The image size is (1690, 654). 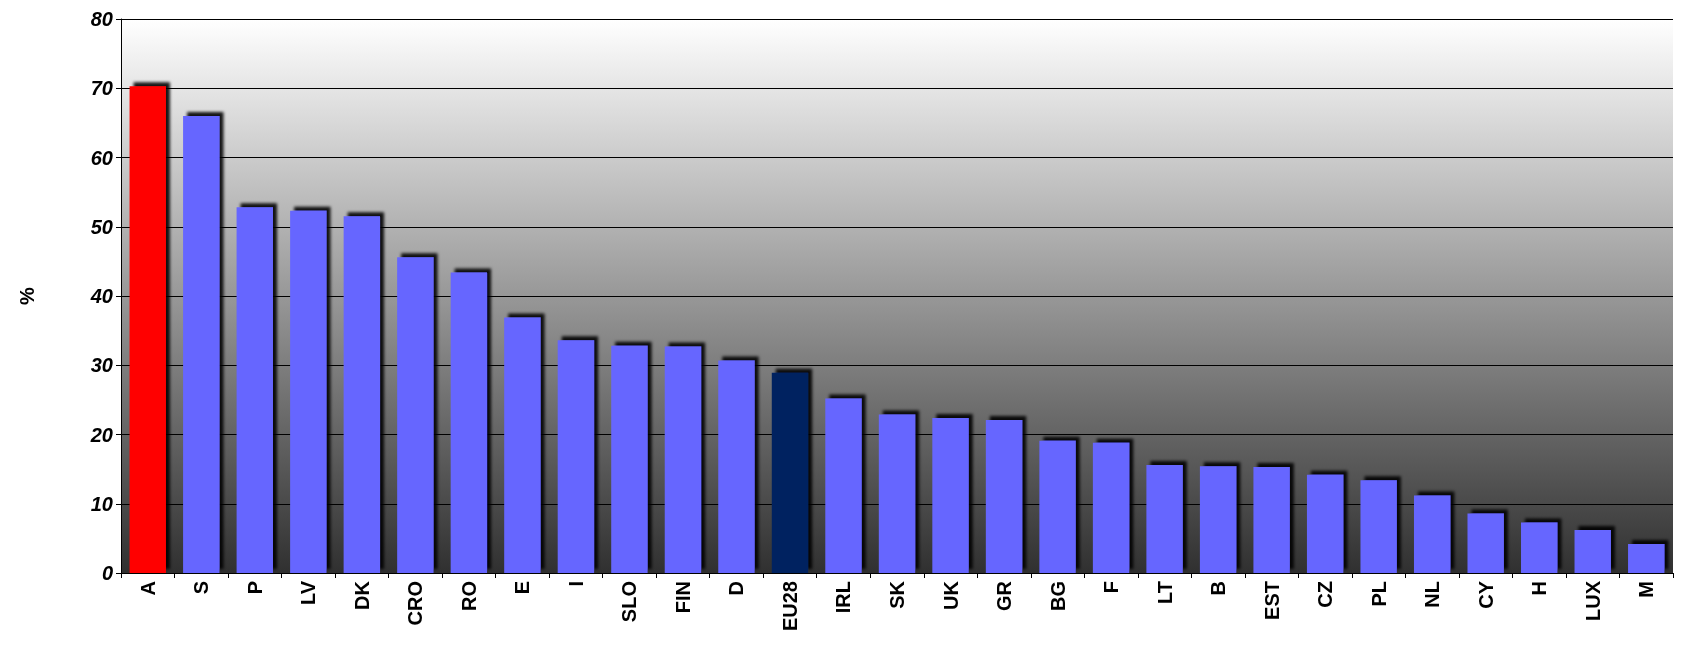 What do you see at coordinates (101, 365) in the screenshot?
I see `y-tick-label: 30` at bounding box center [101, 365].